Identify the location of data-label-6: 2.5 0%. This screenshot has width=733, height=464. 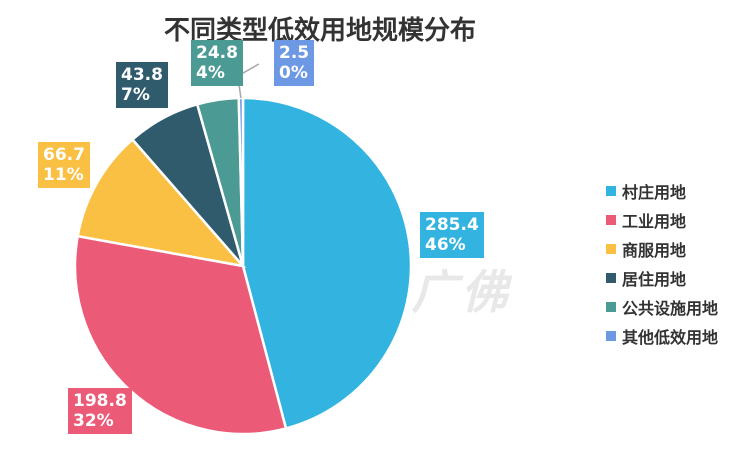
(294, 63).